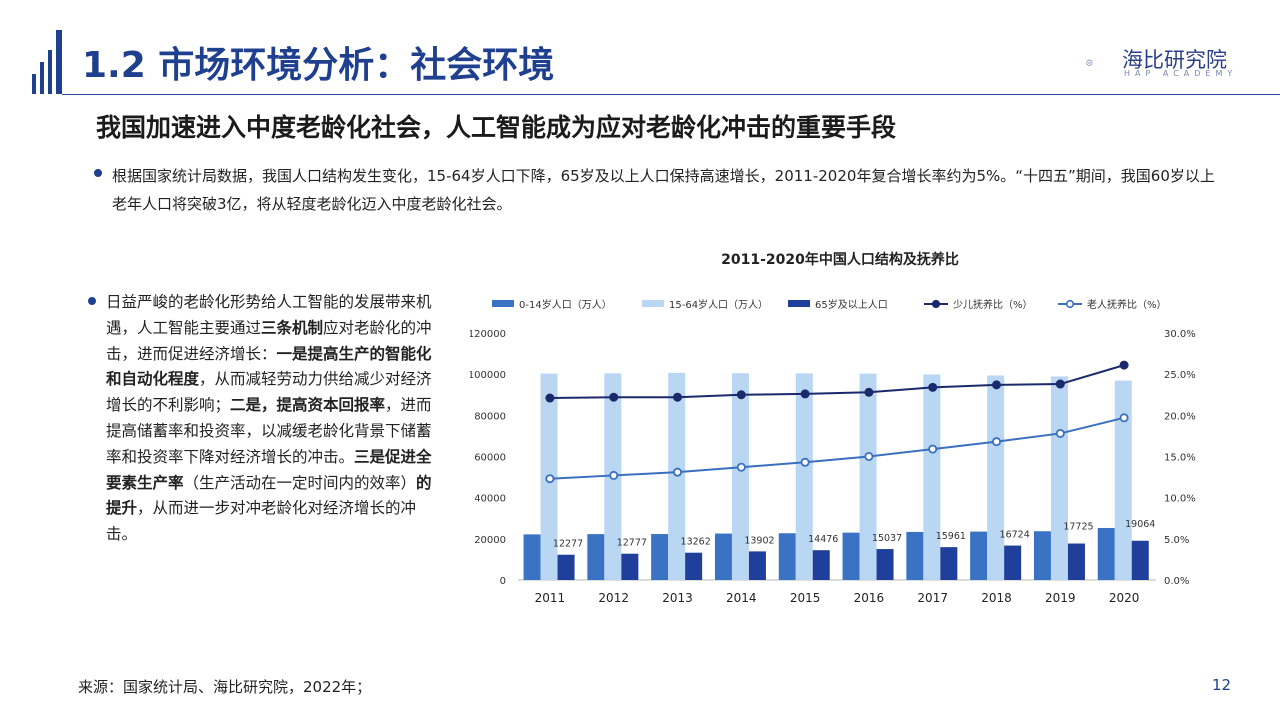 The width and height of the screenshot is (1280, 720). I want to click on page-title: 1.2 市场环境分析：社会环境, so click(318, 65).